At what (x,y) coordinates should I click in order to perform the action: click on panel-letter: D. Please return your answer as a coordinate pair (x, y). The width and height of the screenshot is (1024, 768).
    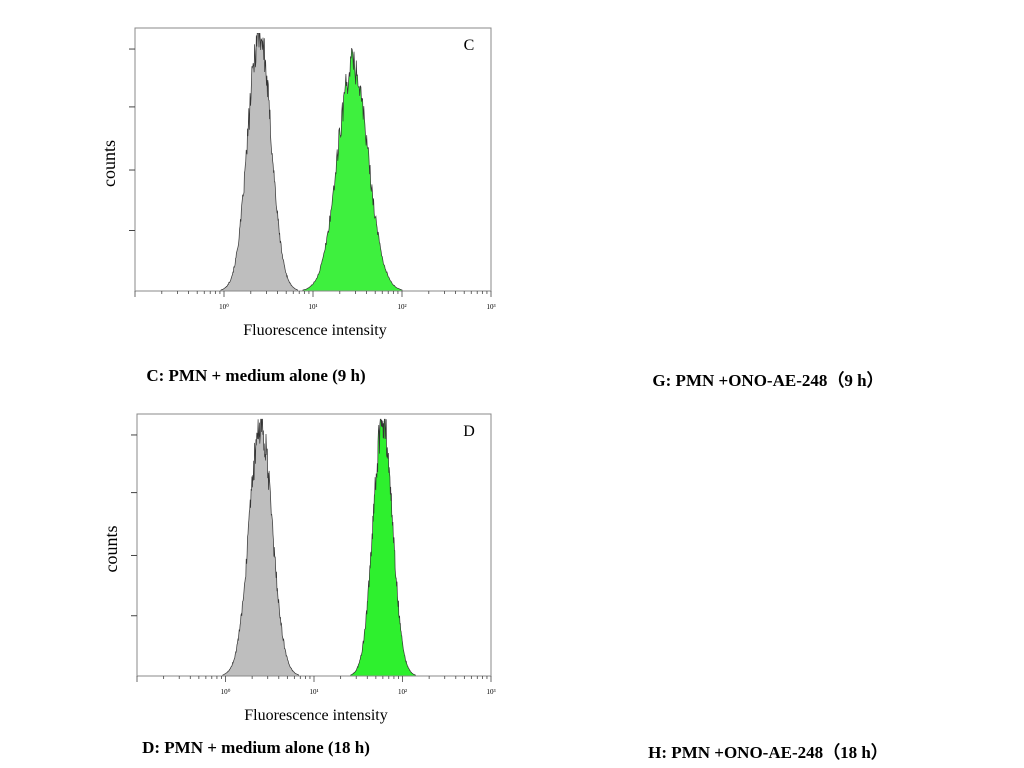
    Looking at the image, I should click on (469, 431).